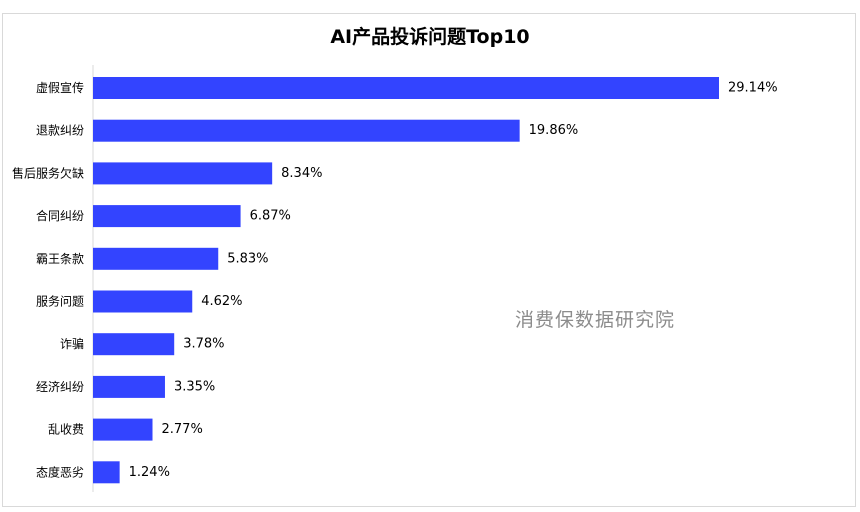  What do you see at coordinates (753, 88) in the screenshot?
I see `data-label: 29.14%` at bounding box center [753, 88].